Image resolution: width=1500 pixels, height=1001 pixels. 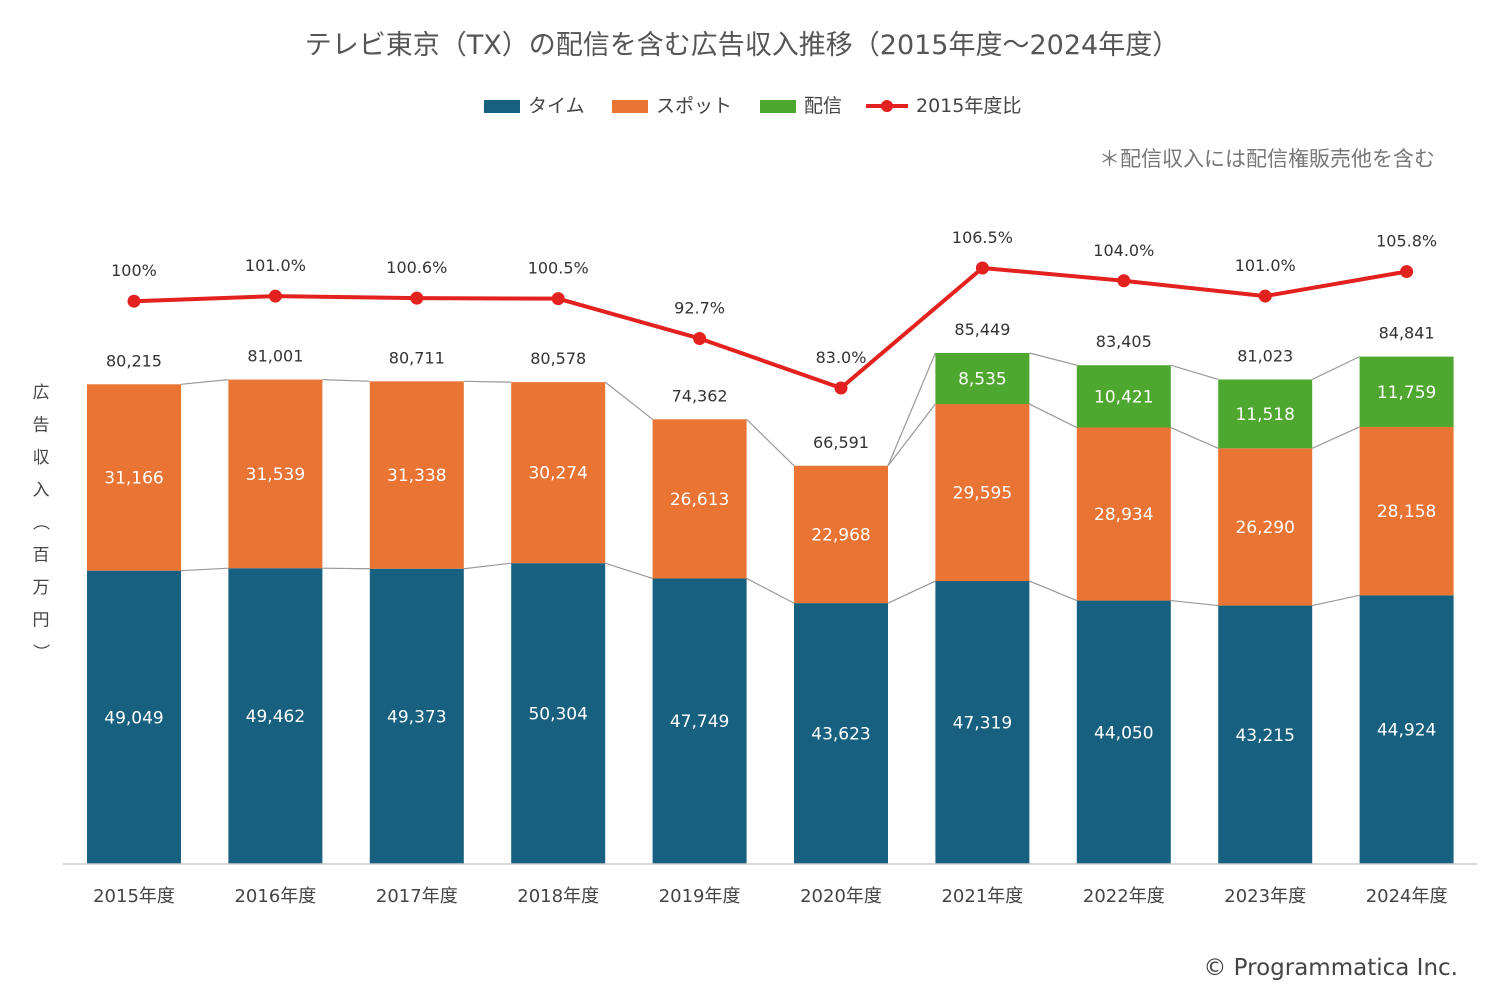 I want to click on segment-label: 43,623, so click(x=840, y=735).